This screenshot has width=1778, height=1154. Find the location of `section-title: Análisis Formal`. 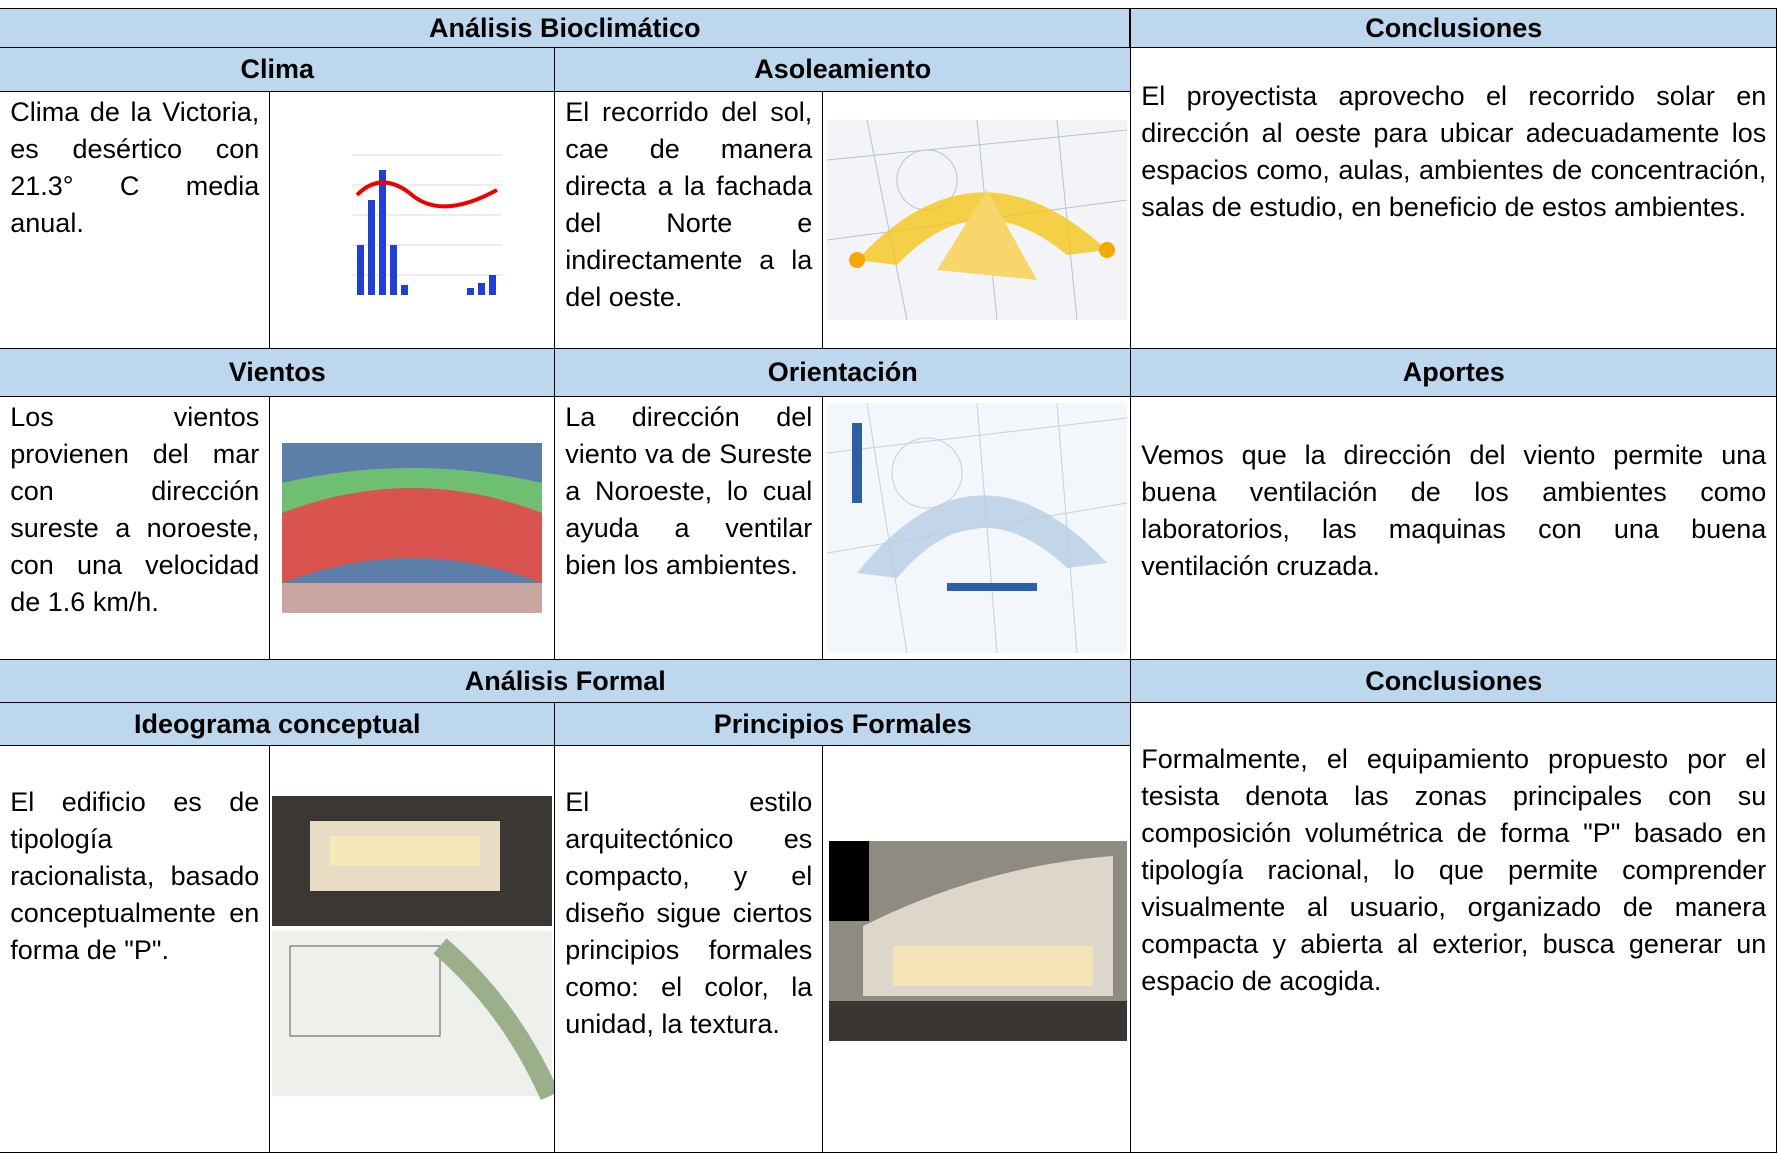

section-title: Análisis Formal is located at coordinates (566, 681).